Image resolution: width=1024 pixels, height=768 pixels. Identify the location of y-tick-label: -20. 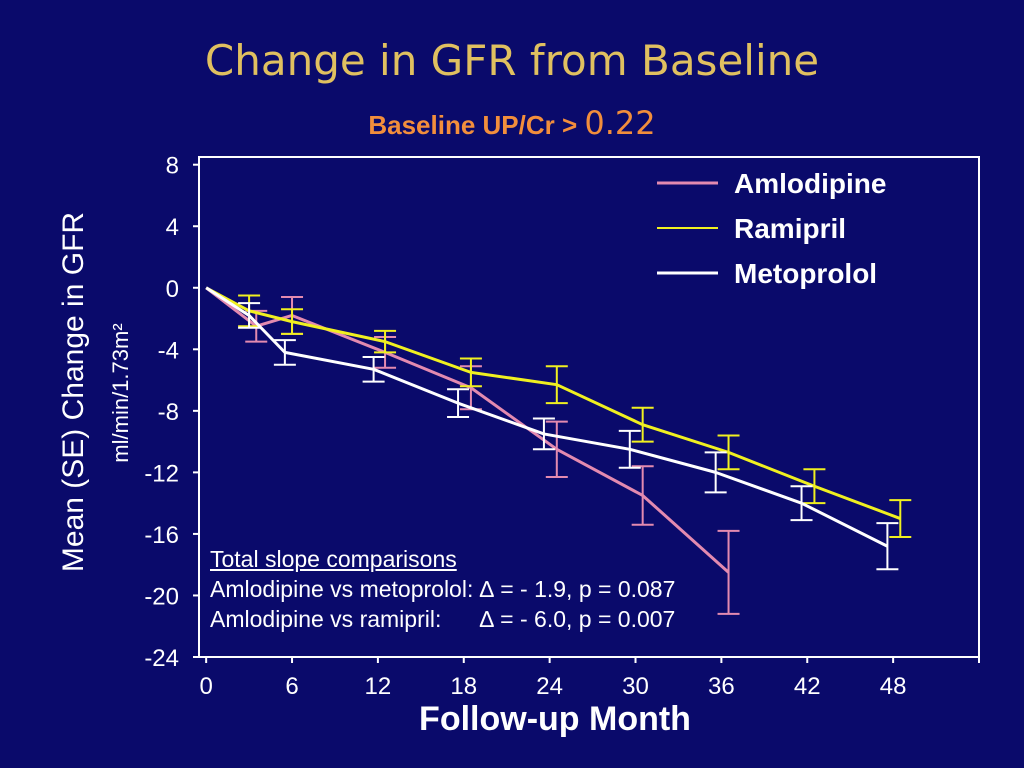
(161, 596).